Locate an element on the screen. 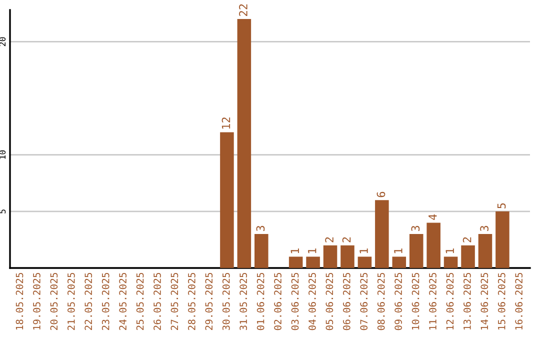 This screenshot has height=340, width=540. x-tick-label: 08.06.2025 is located at coordinates (381, 301).